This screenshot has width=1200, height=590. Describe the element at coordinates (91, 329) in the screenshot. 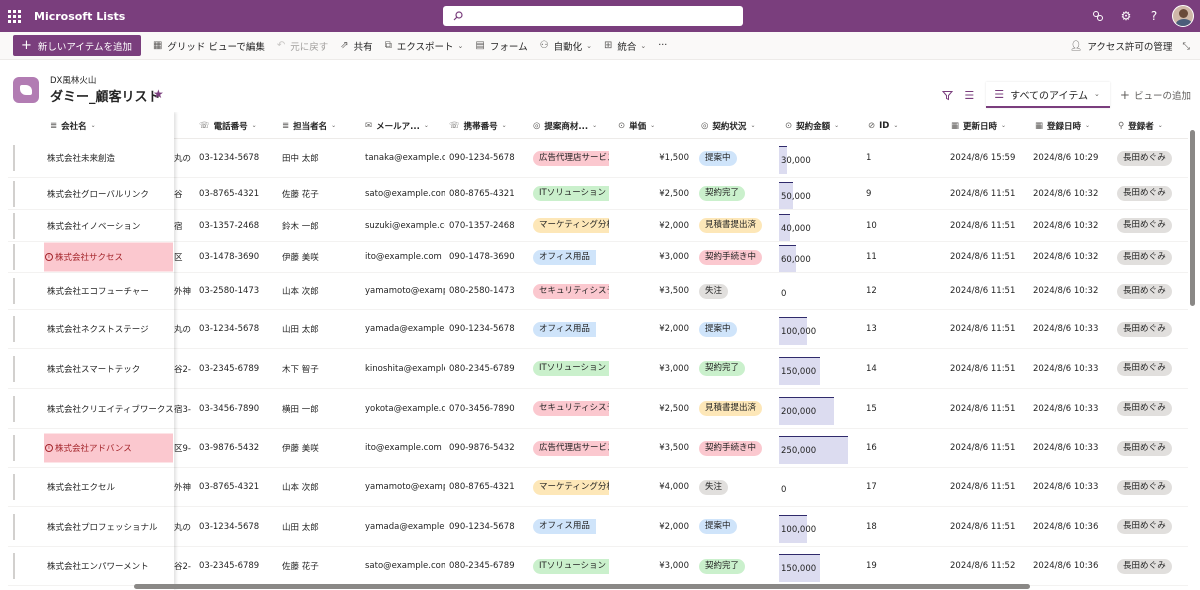

I see `cell-company: 株式会社ネクストステージ` at that location.